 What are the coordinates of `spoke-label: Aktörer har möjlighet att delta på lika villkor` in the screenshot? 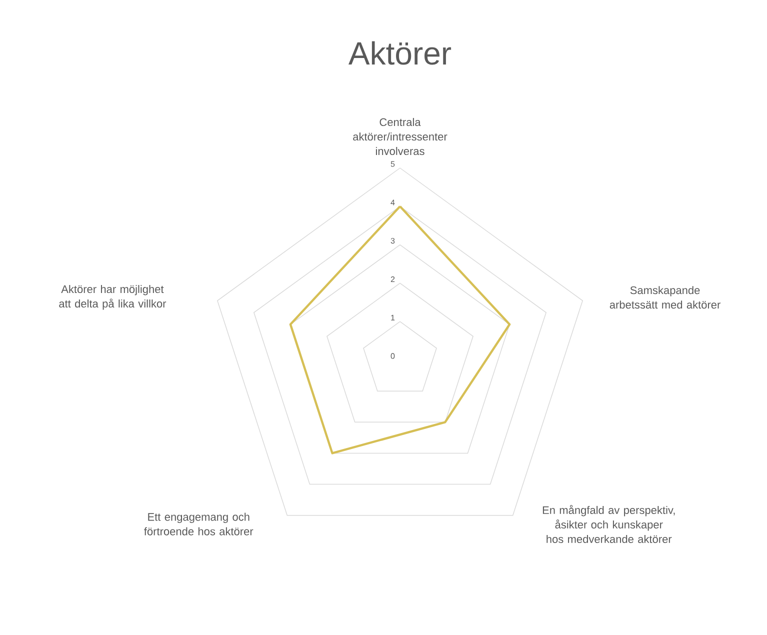 It's located at (112, 297).